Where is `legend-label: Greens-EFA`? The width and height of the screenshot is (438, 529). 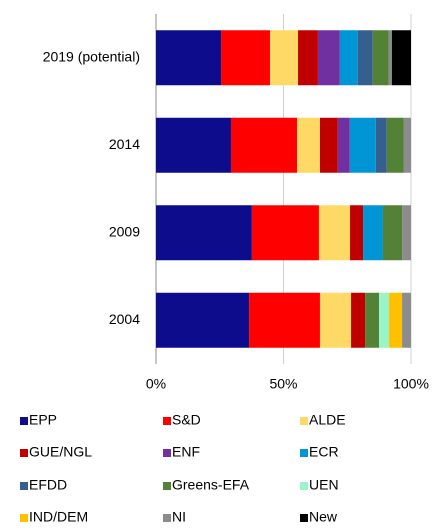 legend-label: Greens-EFA is located at coordinates (211, 485).